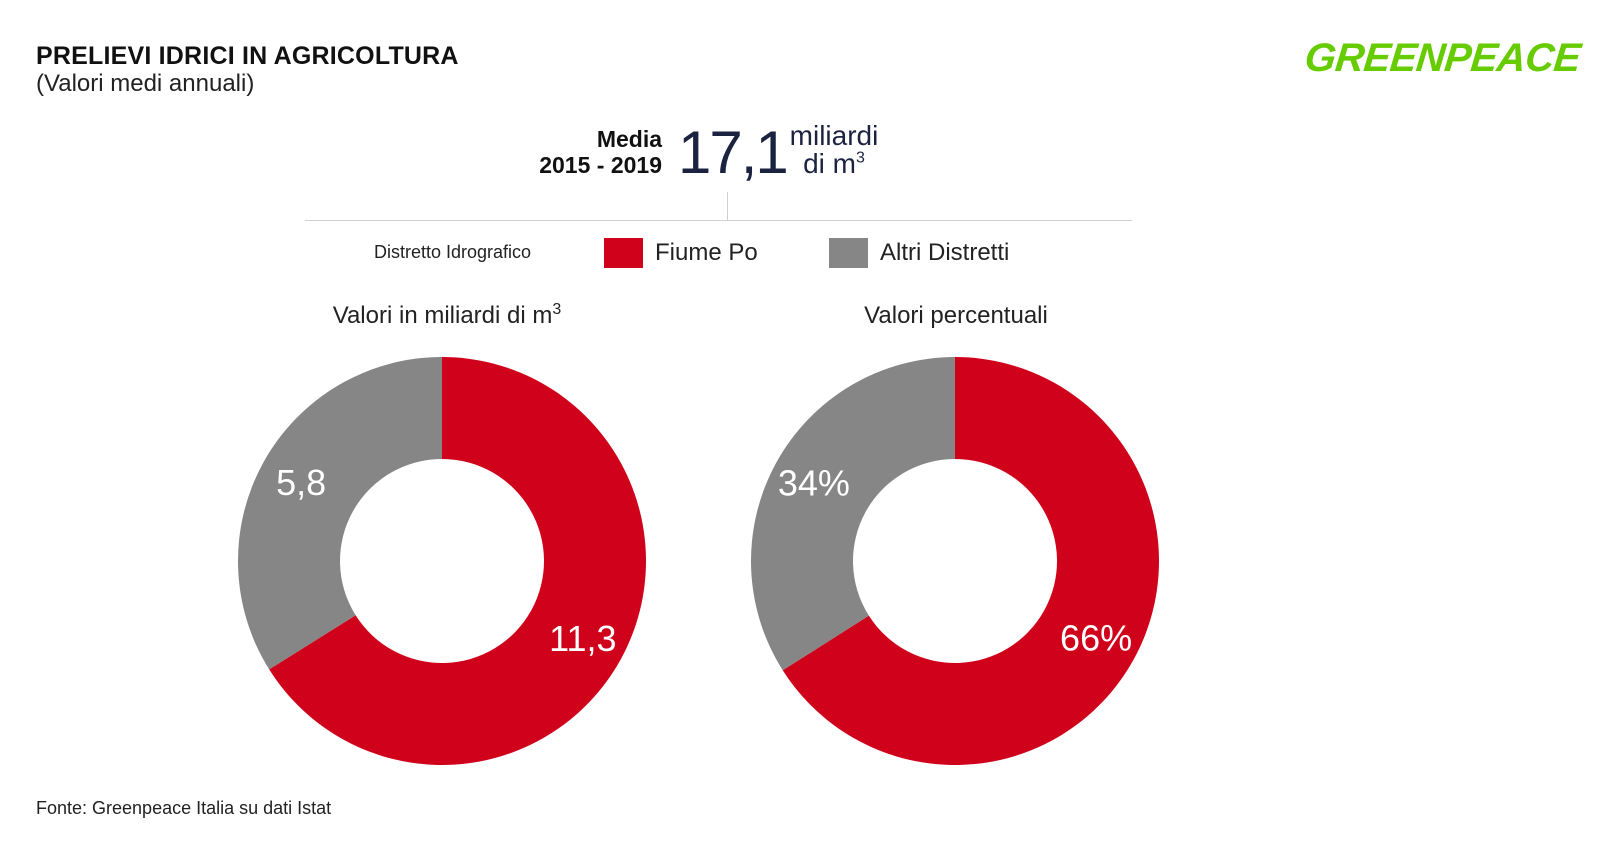 The width and height of the screenshot is (1600, 866). Describe the element at coordinates (727, 206) in the screenshot. I see `divider-vertical` at that location.